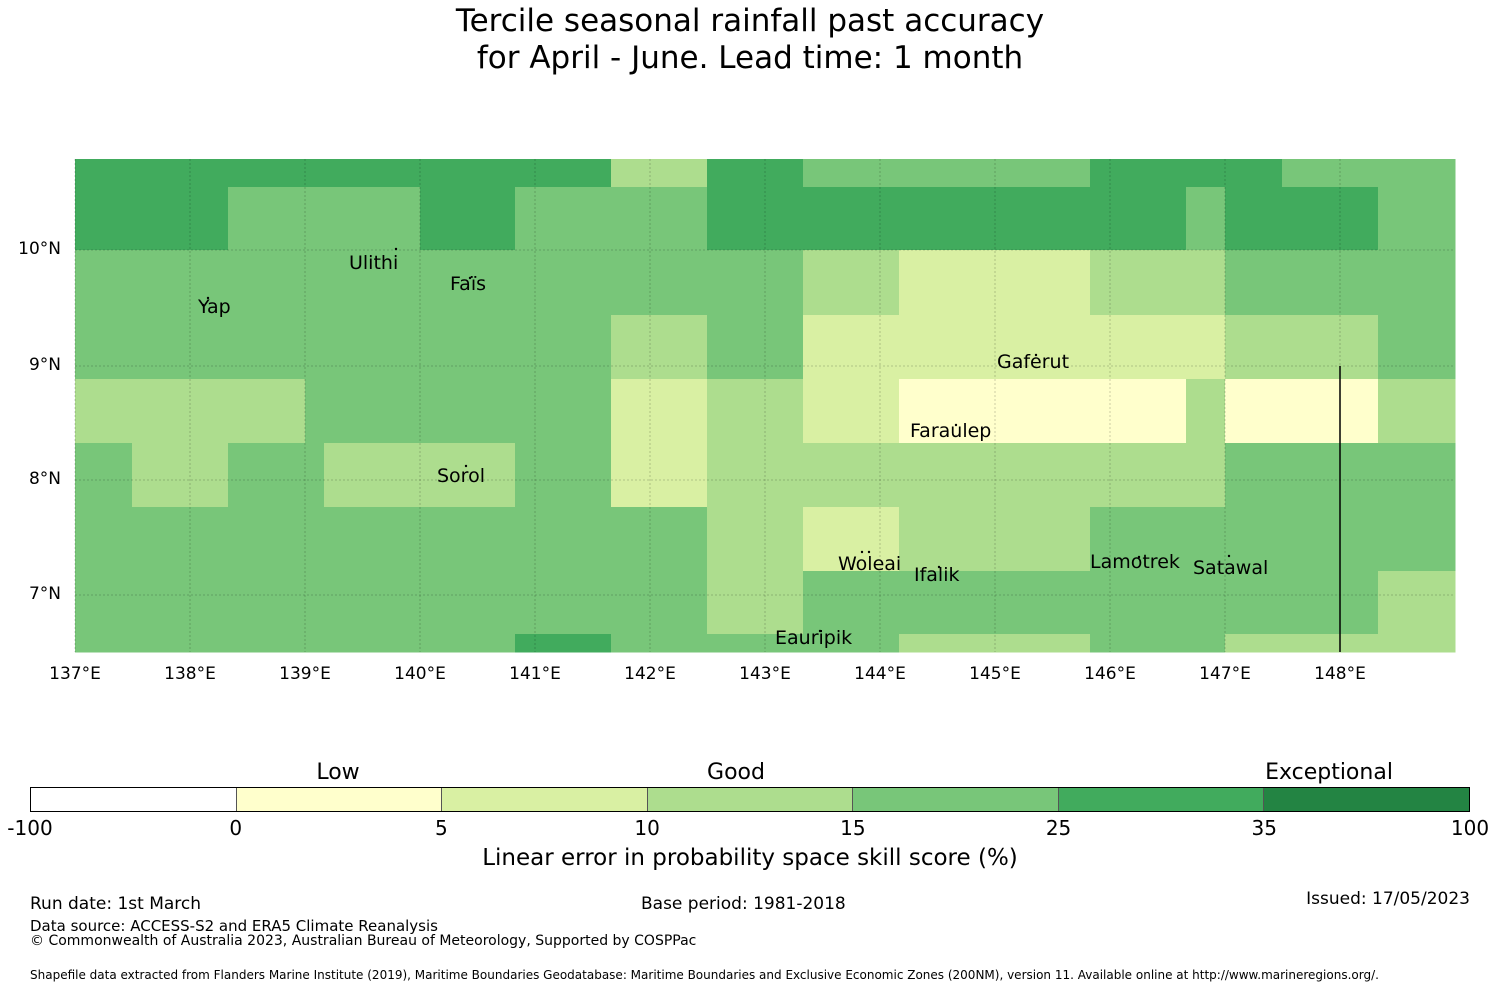 The image size is (1500, 990). I want to click on latitude-label: 10°N, so click(39, 249).